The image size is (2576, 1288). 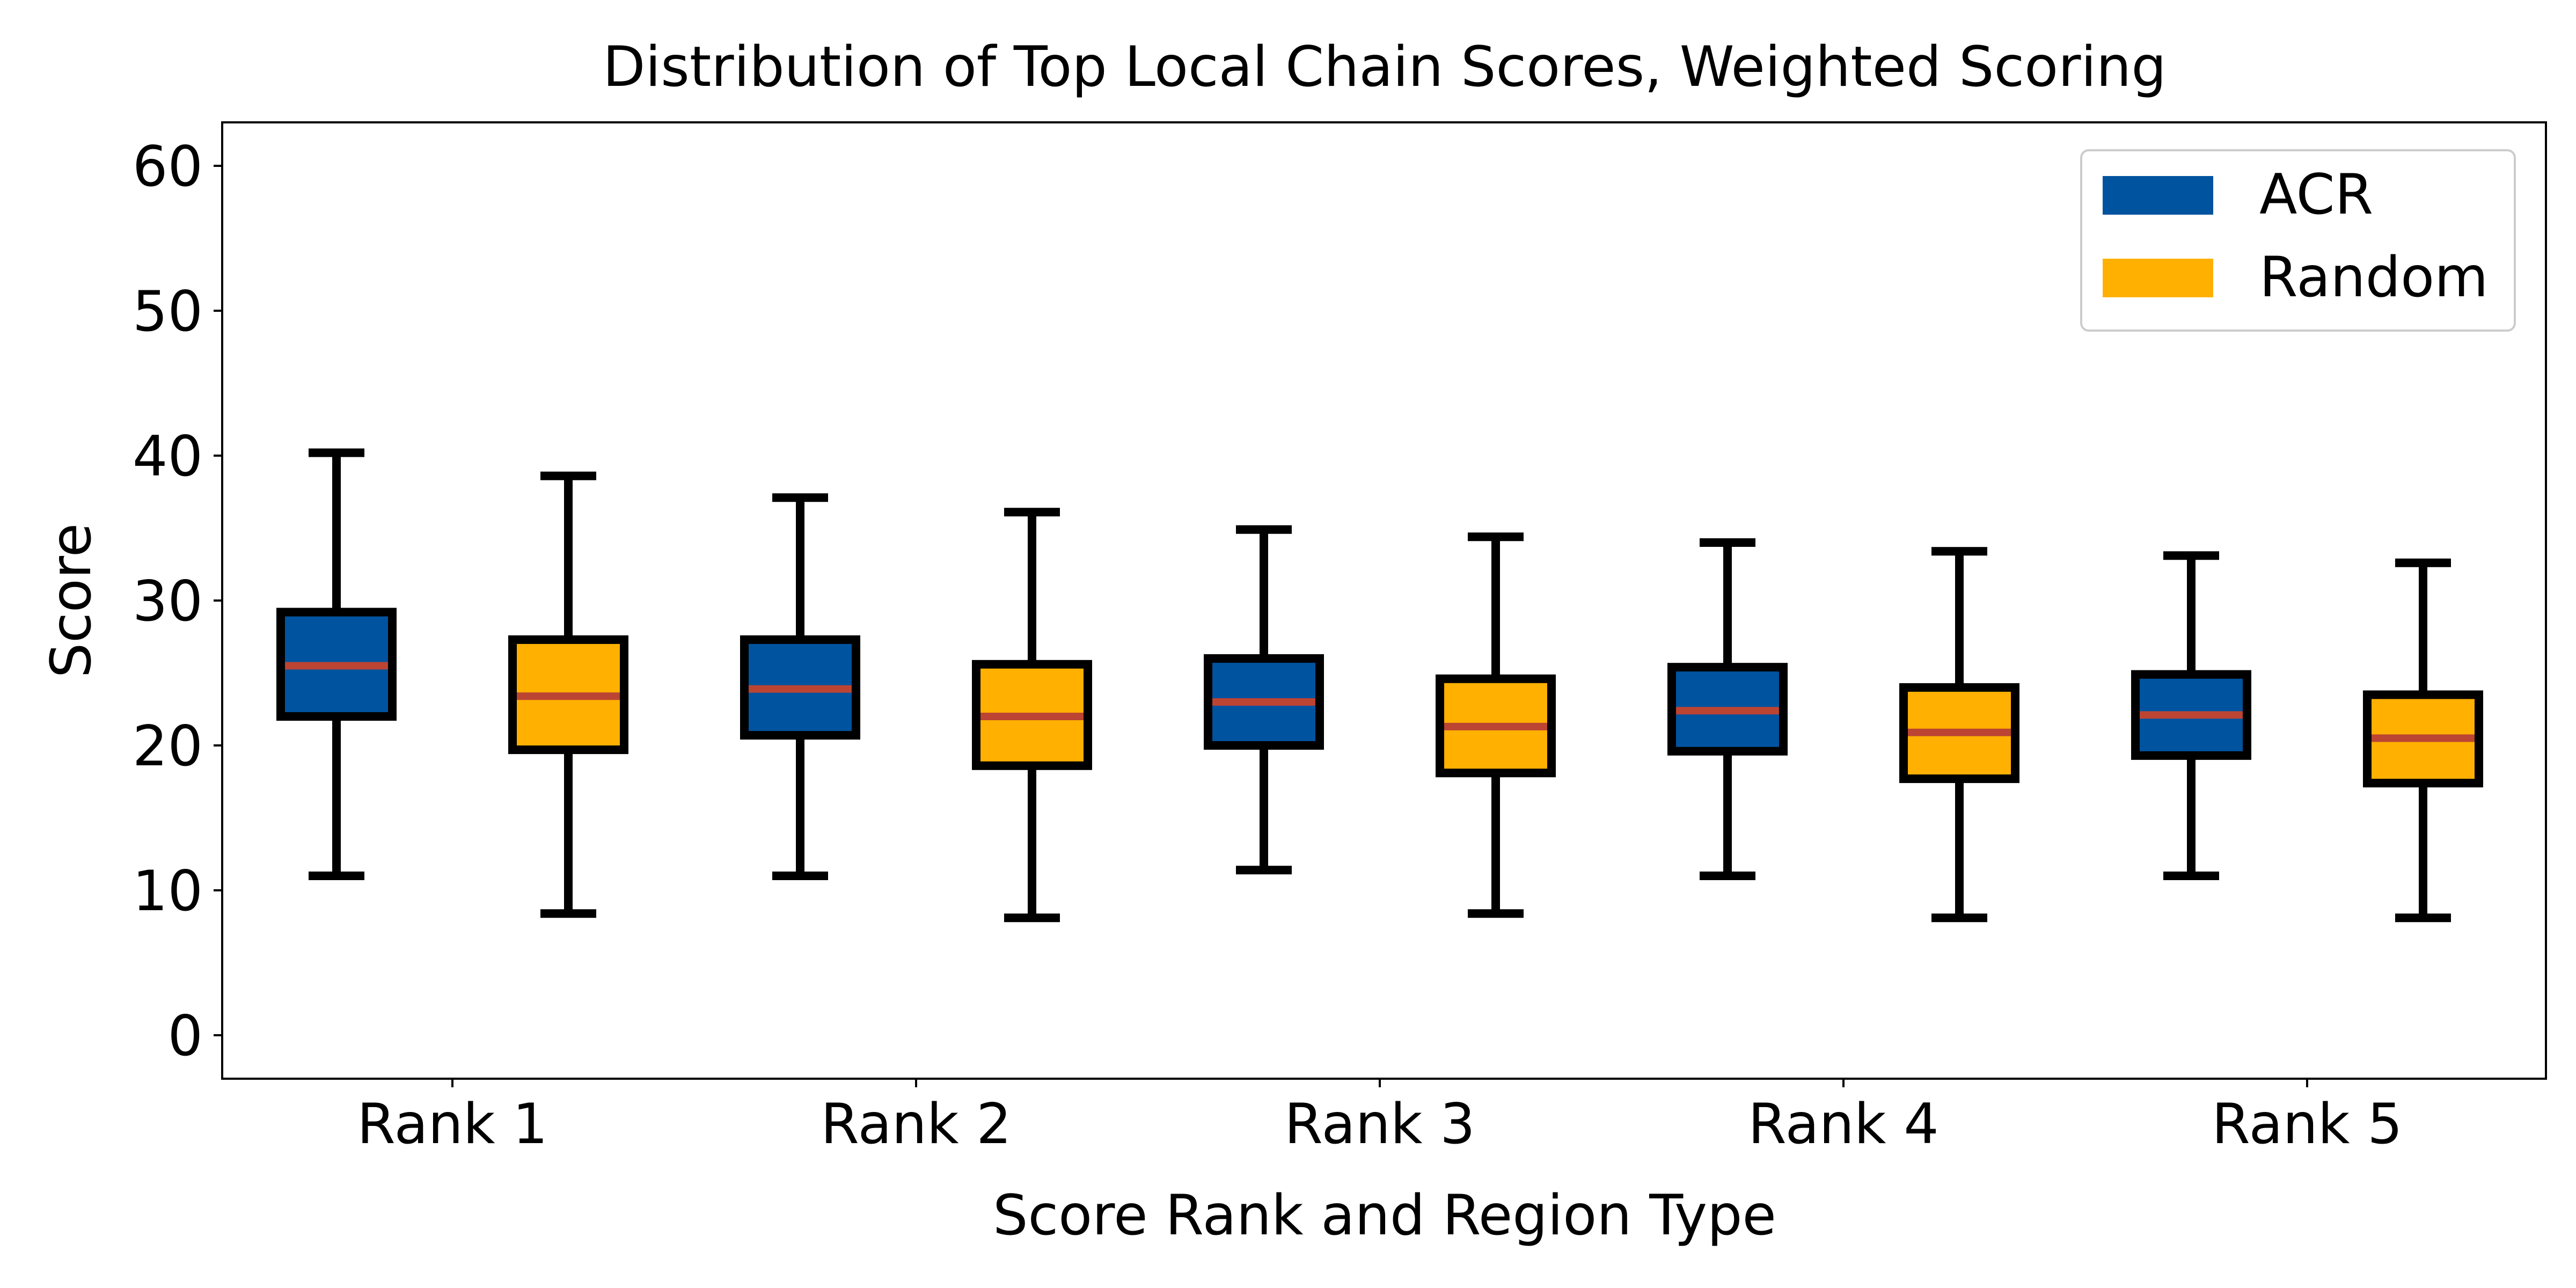 I want to click on legend-label-acr: ACR, so click(x=2316, y=195).